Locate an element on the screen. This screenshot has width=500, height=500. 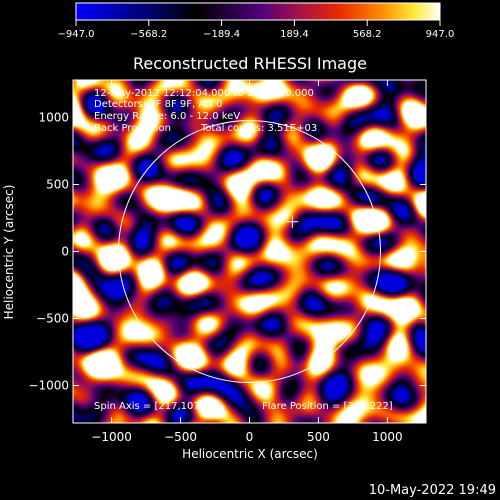
footer-timestamp: 10-May-2022 19:49 is located at coordinates (432, 490).